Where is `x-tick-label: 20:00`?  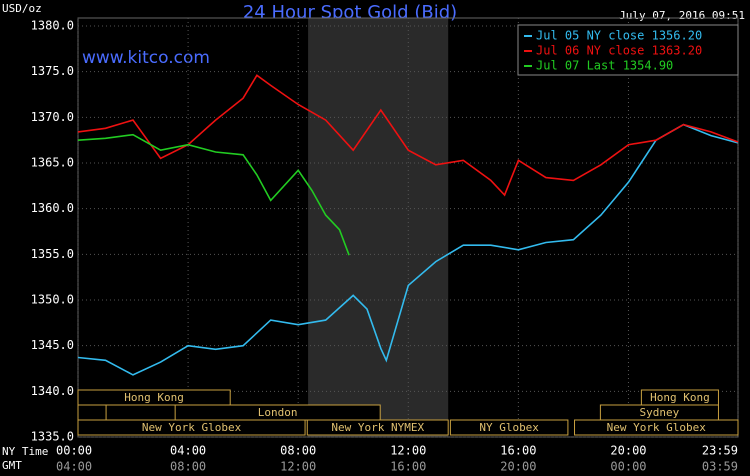 x-tick-label: 20:00 is located at coordinates (628, 451).